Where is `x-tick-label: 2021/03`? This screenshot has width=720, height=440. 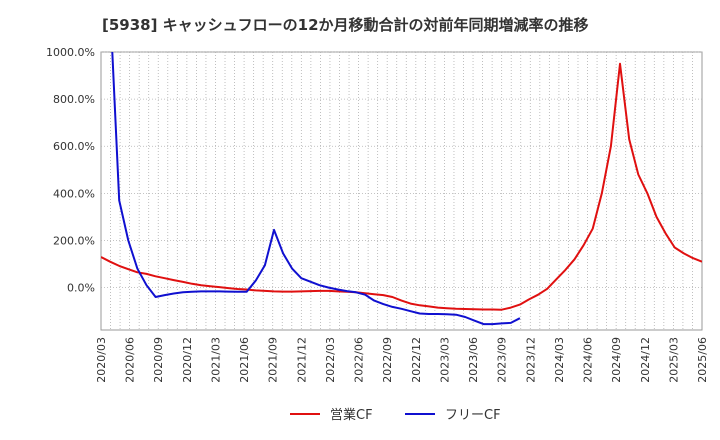 x-tick-label: 2021/03 is located at coordinates (215, 360).